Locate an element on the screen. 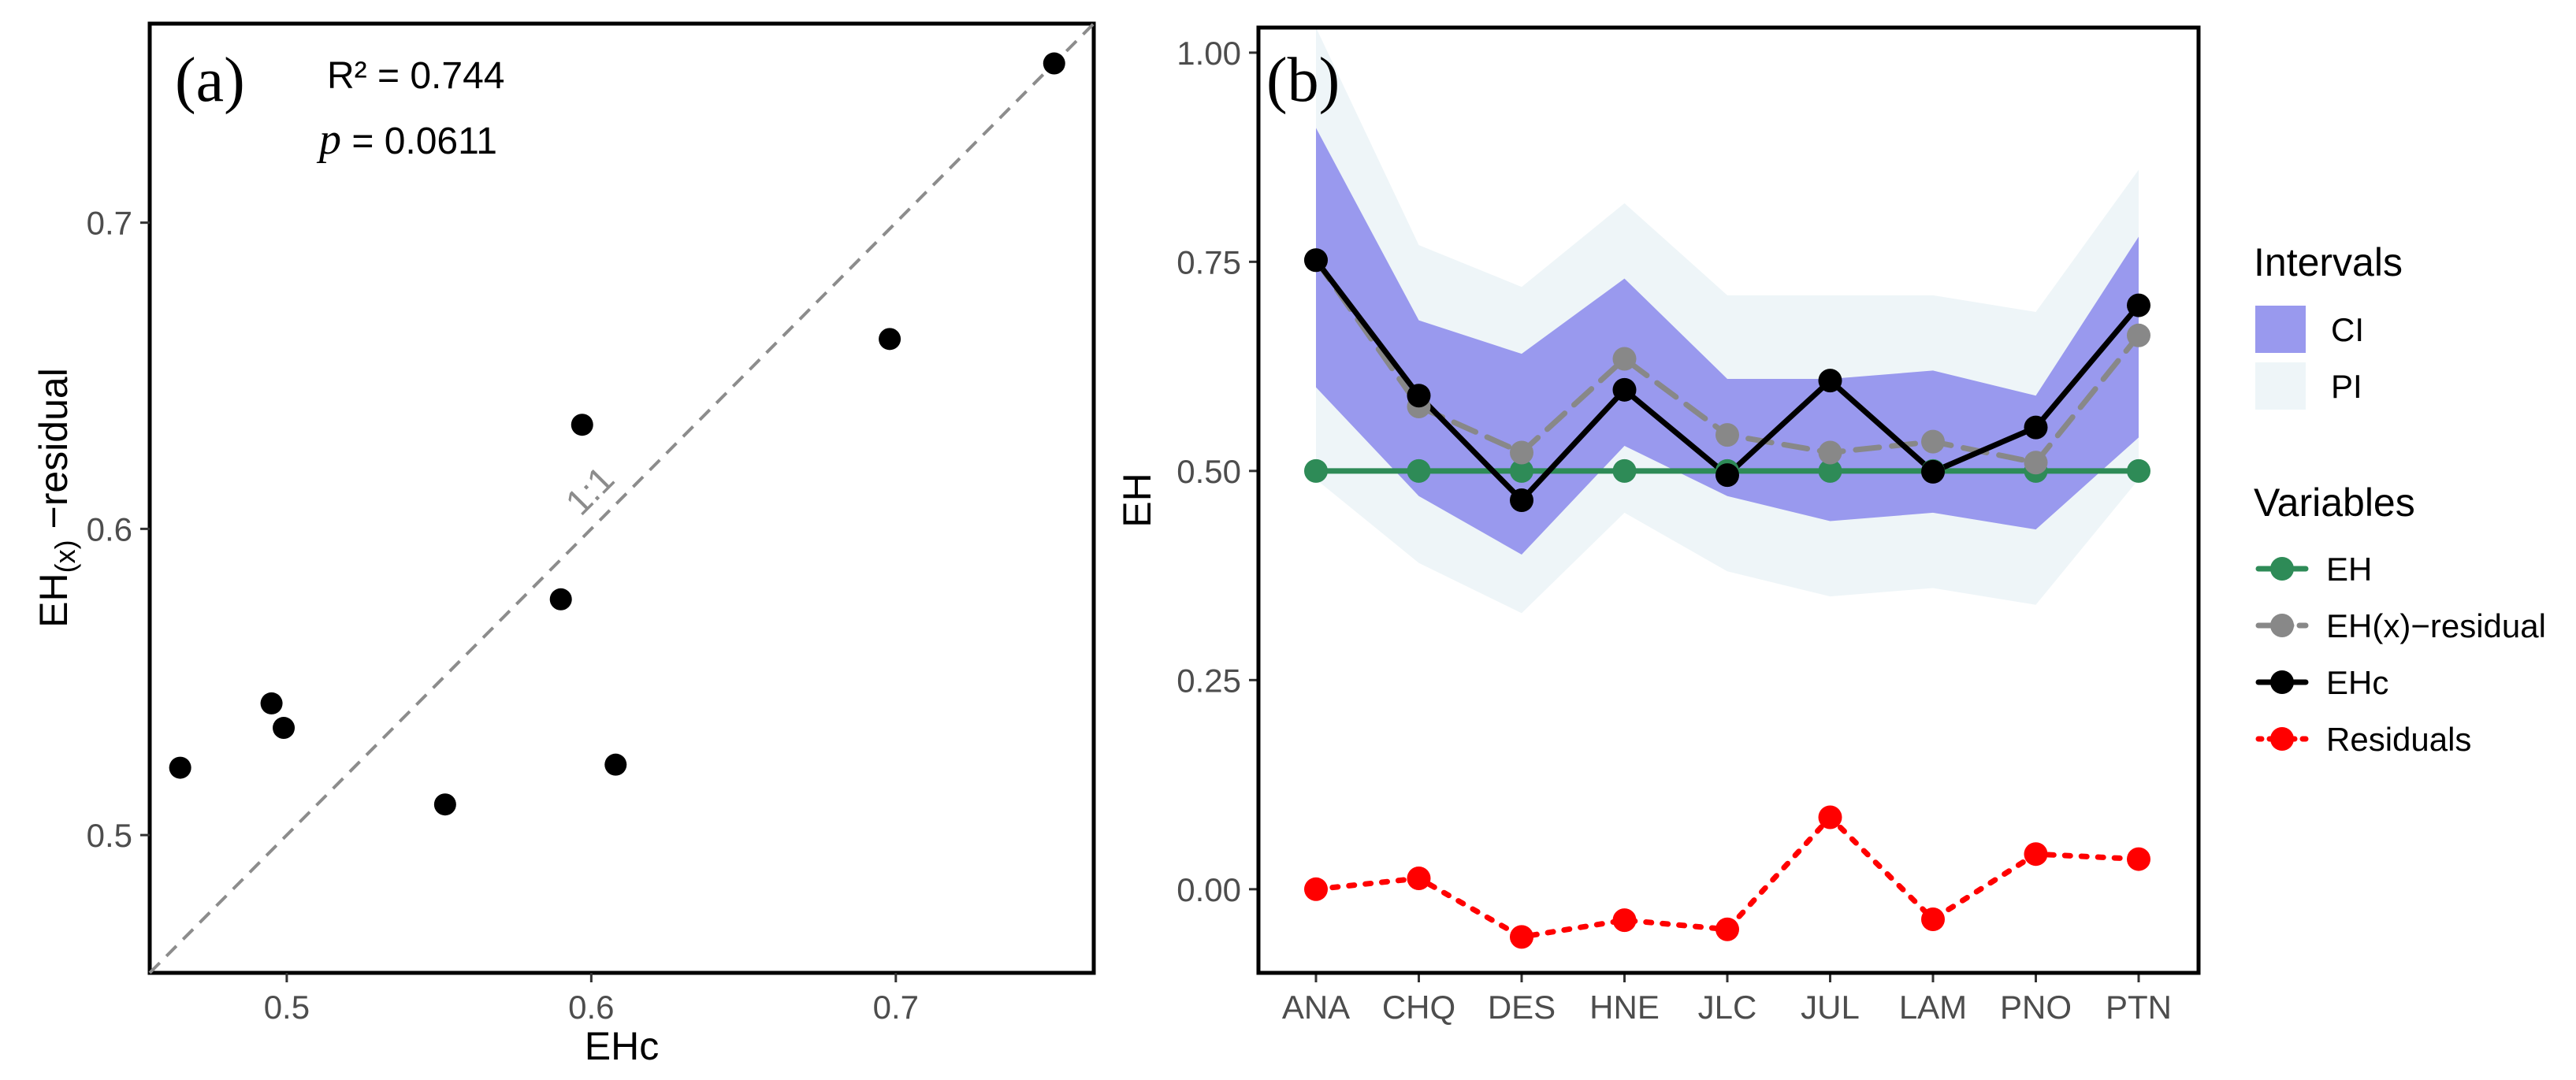 The width and height of the screenshot is (2576, 1080). x-tick-label-hne: HNE is located at coordinates (1624, 1007).